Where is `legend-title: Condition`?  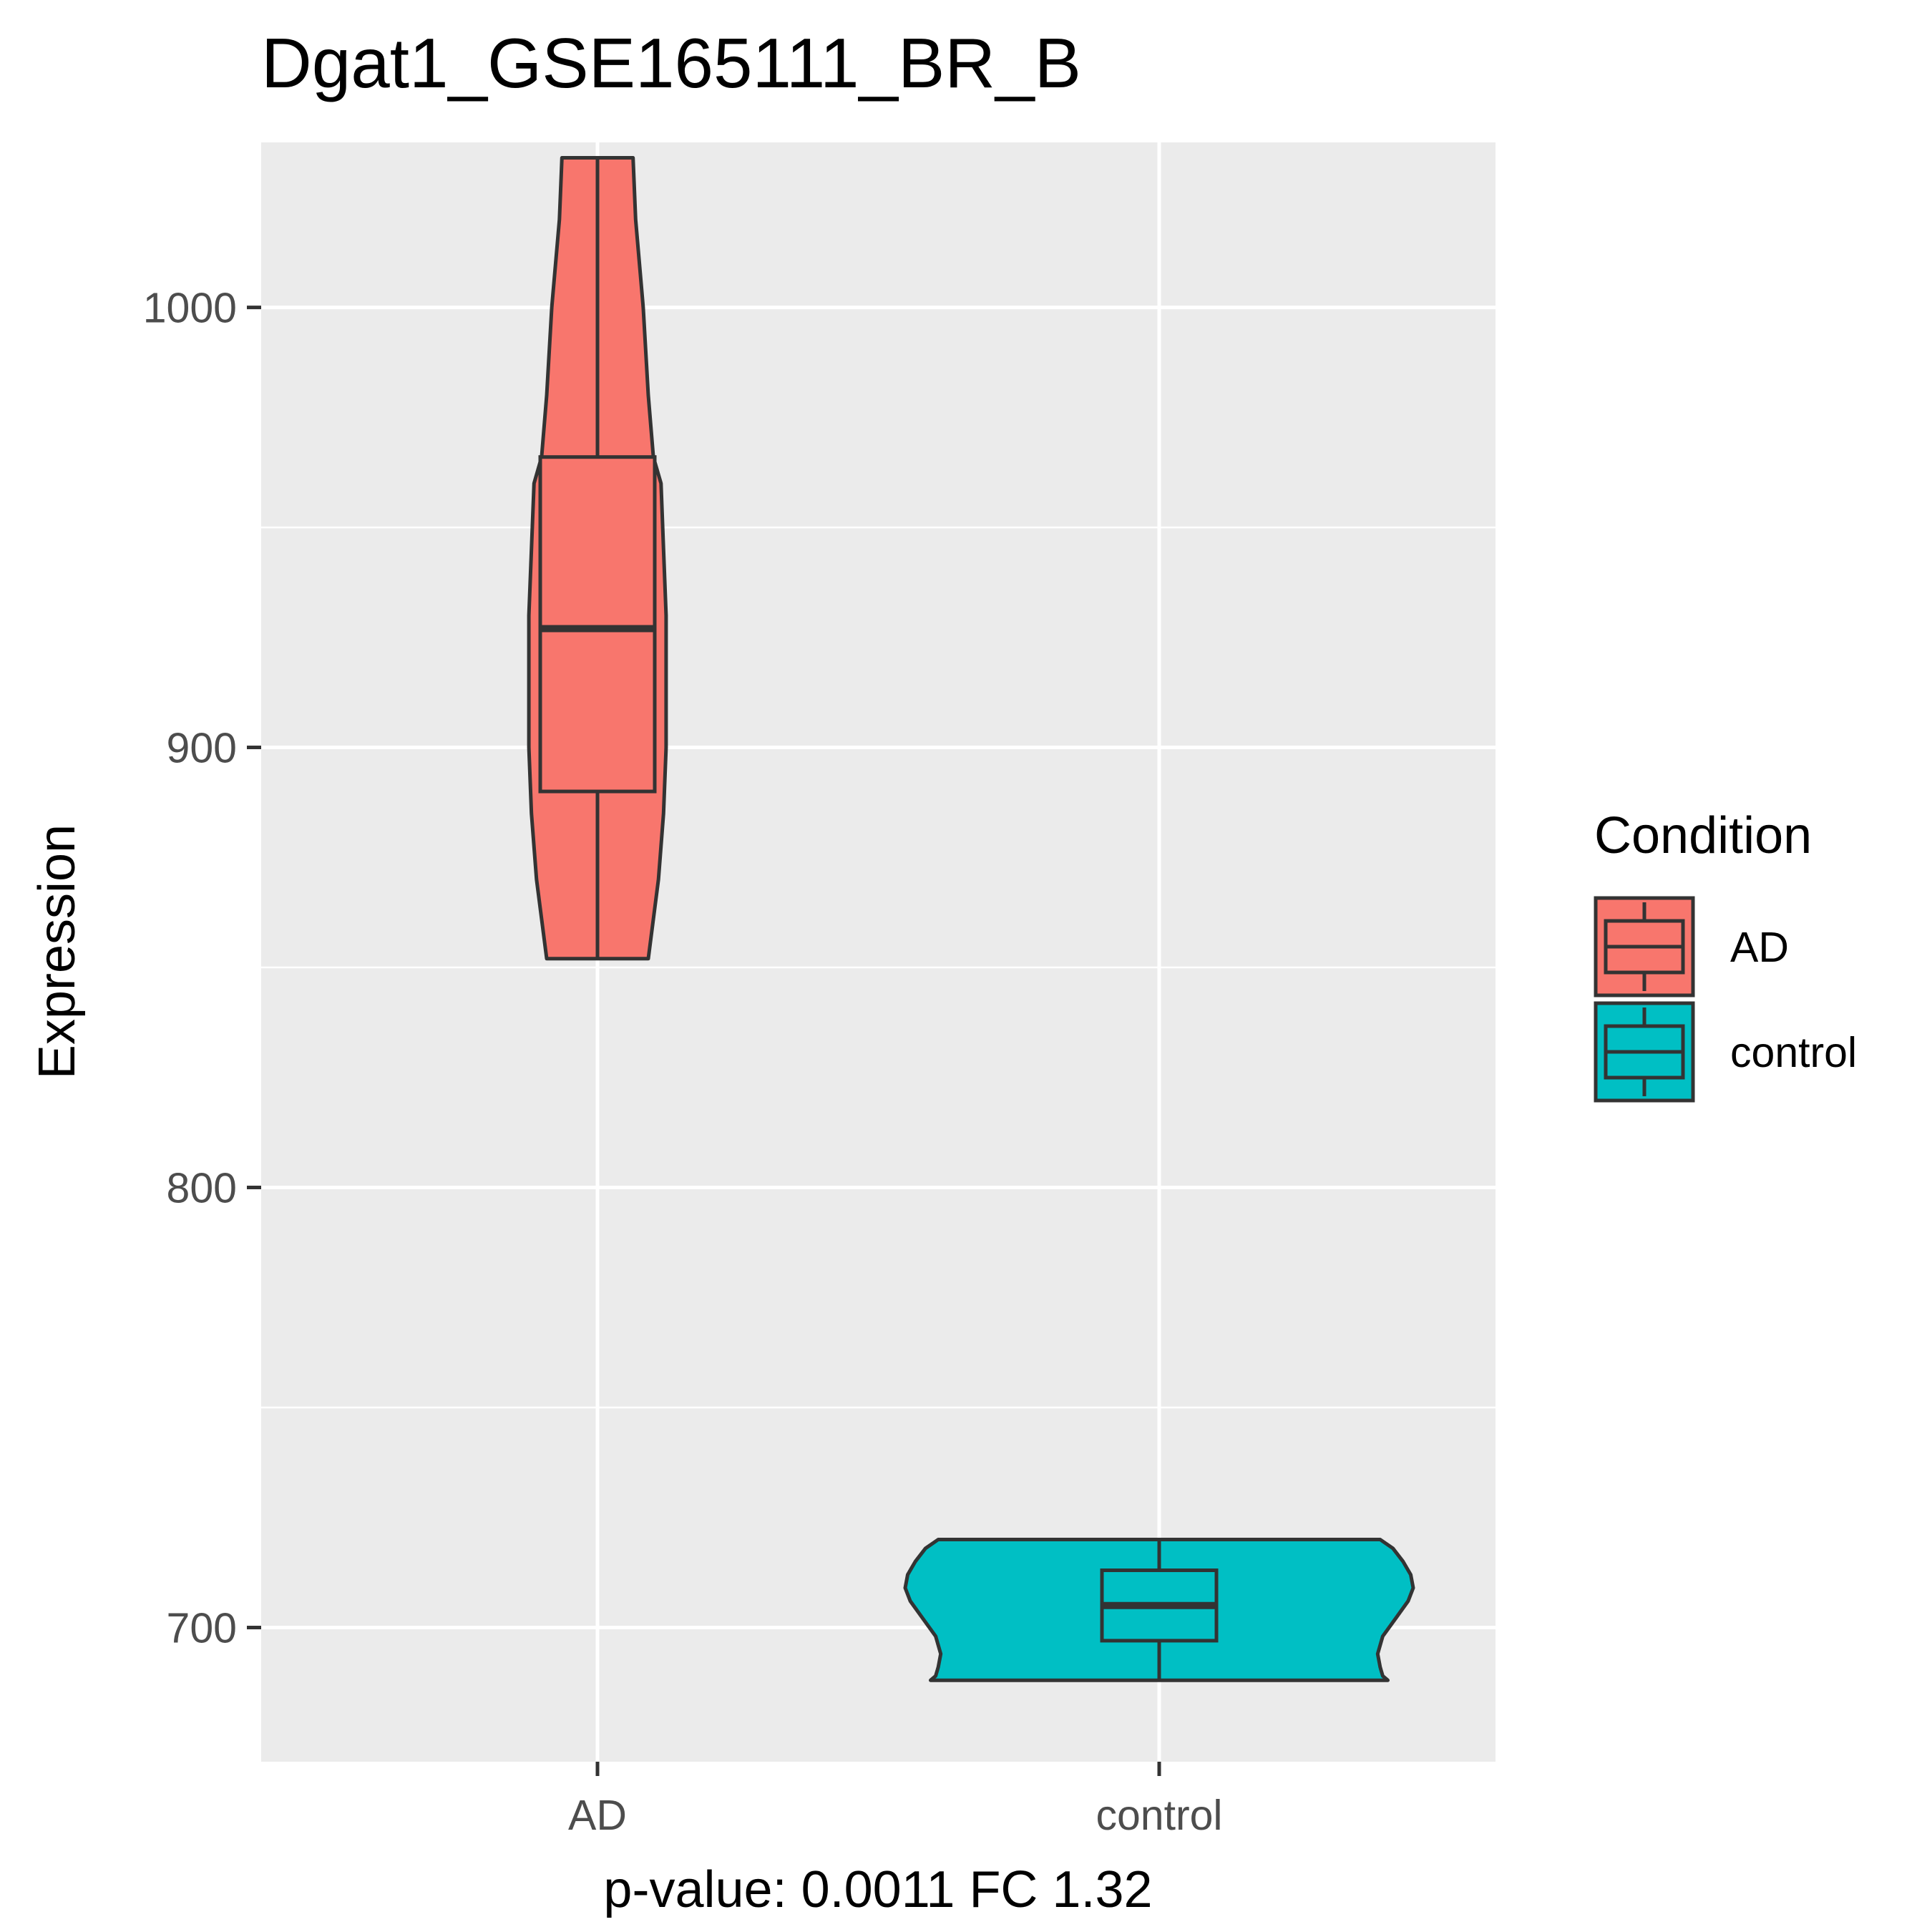 legend-title: Condition is located at coordinates (1703, 835).